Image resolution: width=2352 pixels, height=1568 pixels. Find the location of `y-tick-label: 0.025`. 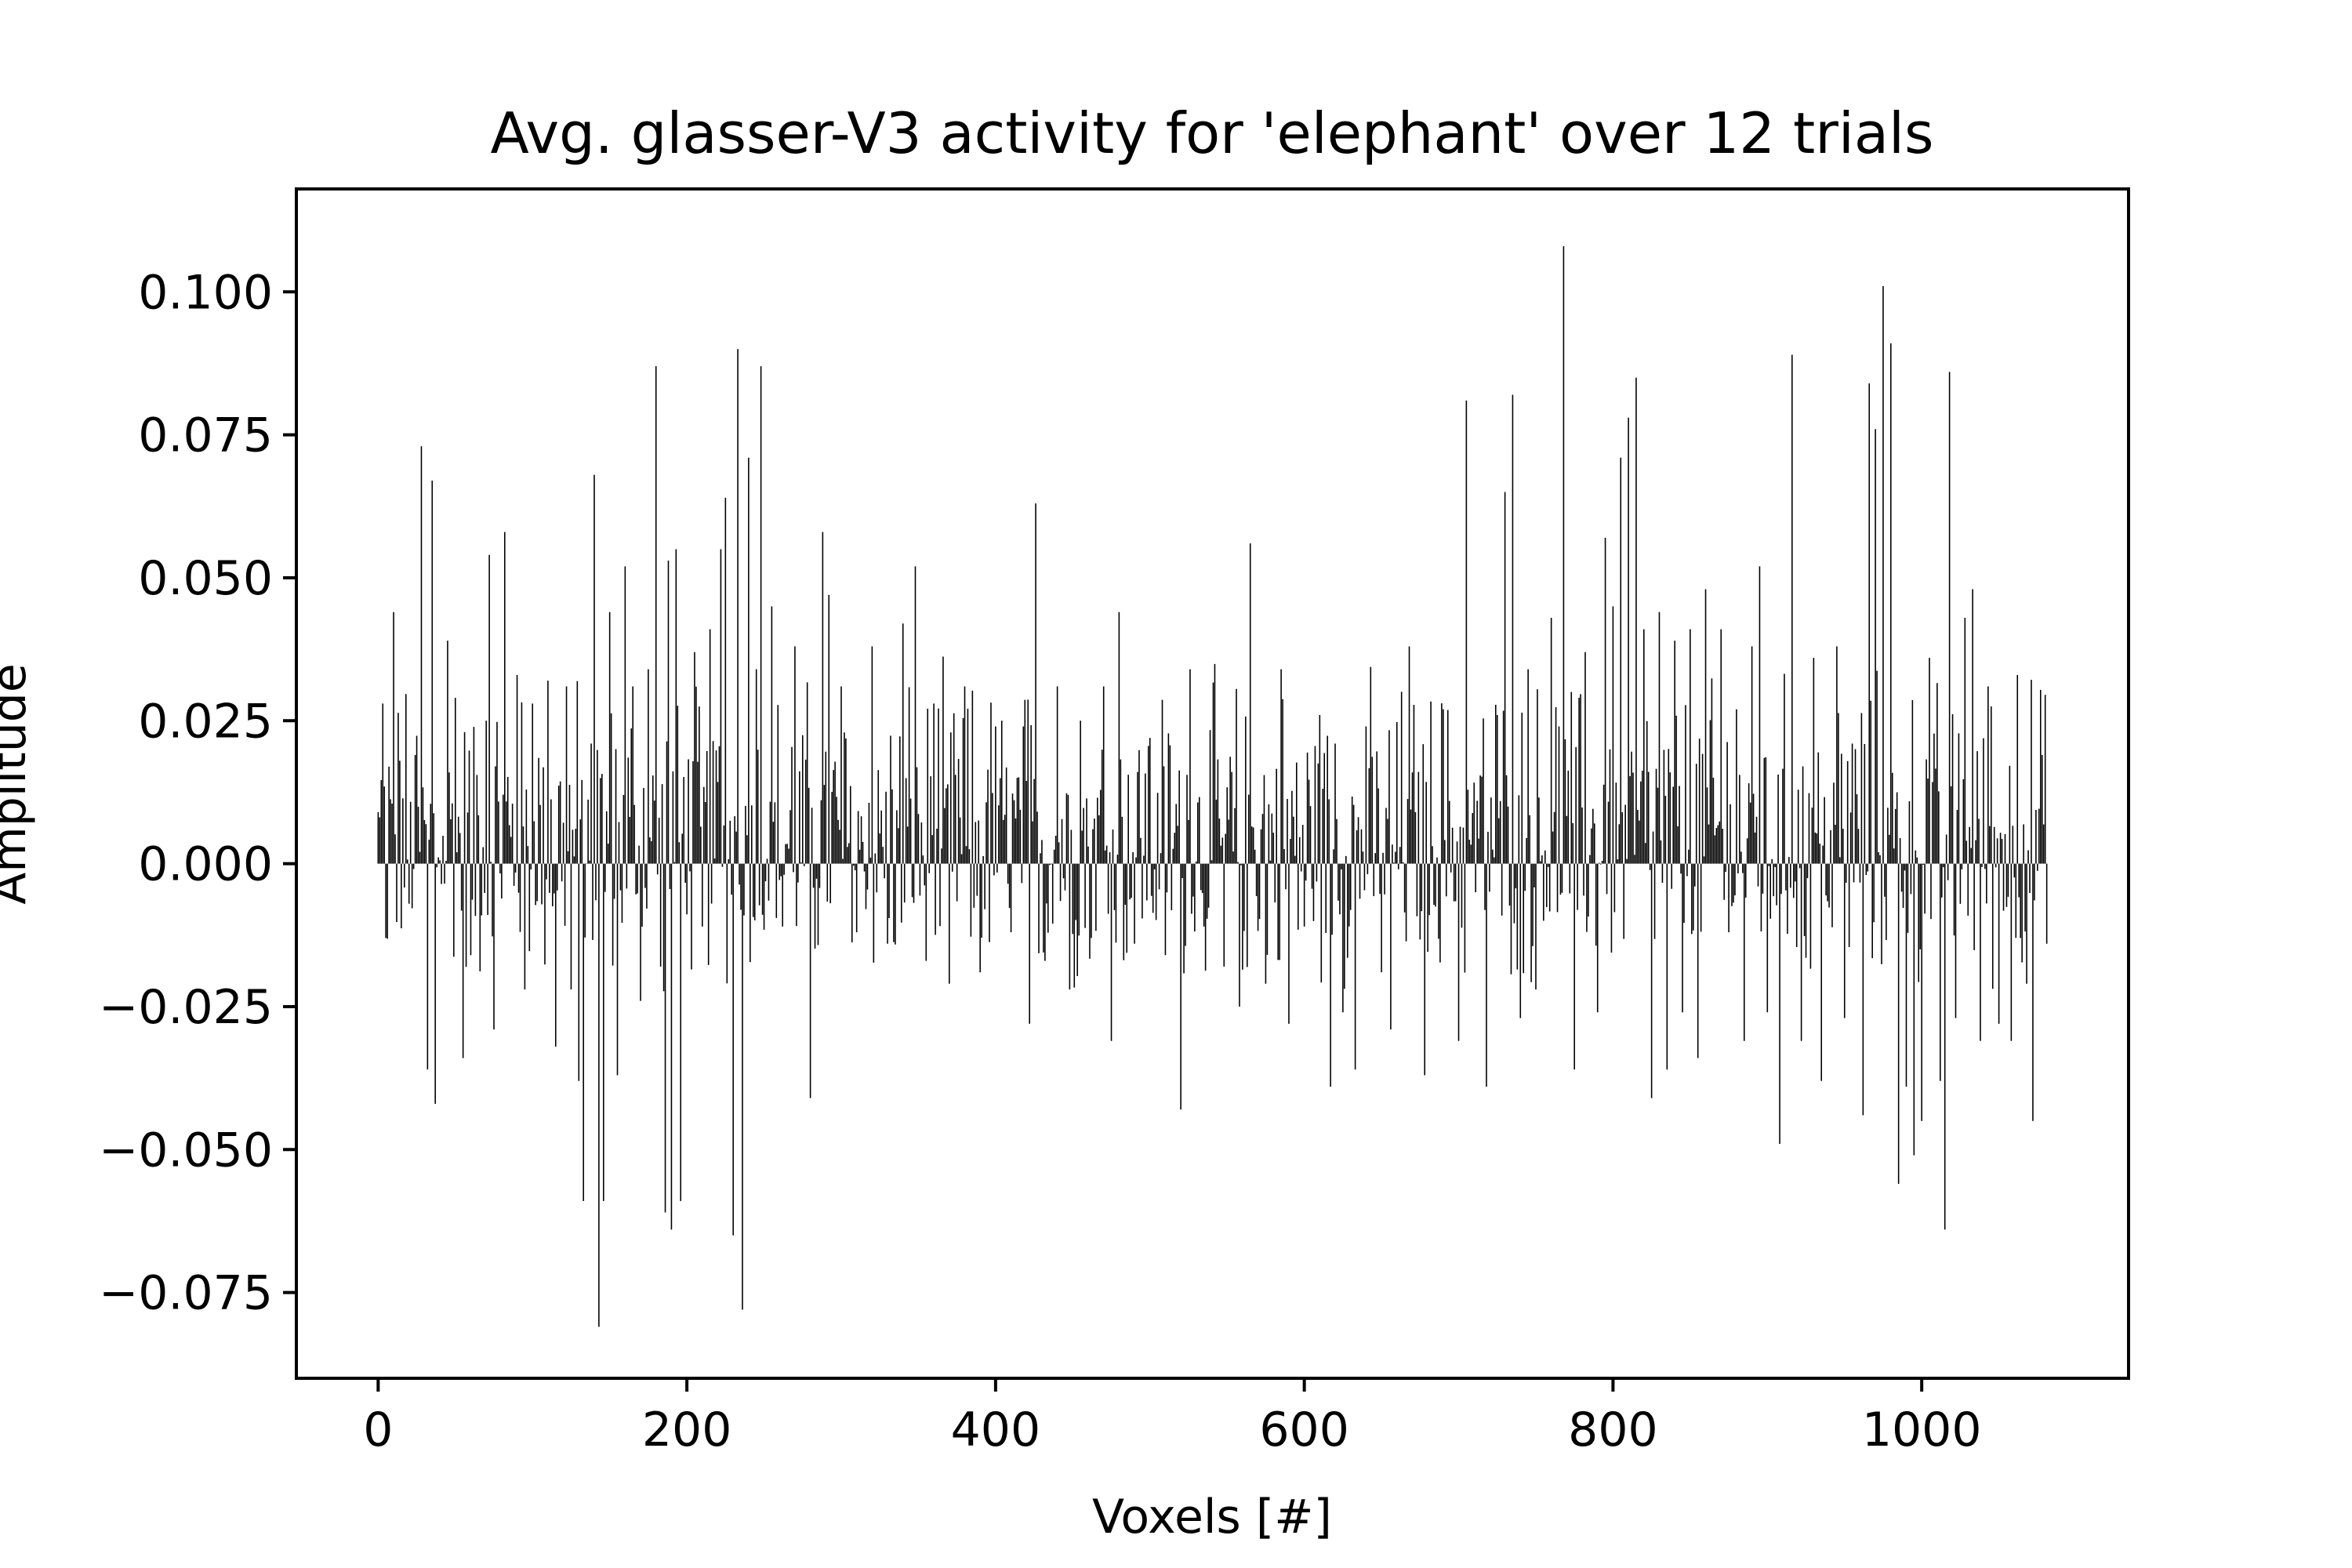

y-tick-label: 0.025 is located at coordinates (205, 721).